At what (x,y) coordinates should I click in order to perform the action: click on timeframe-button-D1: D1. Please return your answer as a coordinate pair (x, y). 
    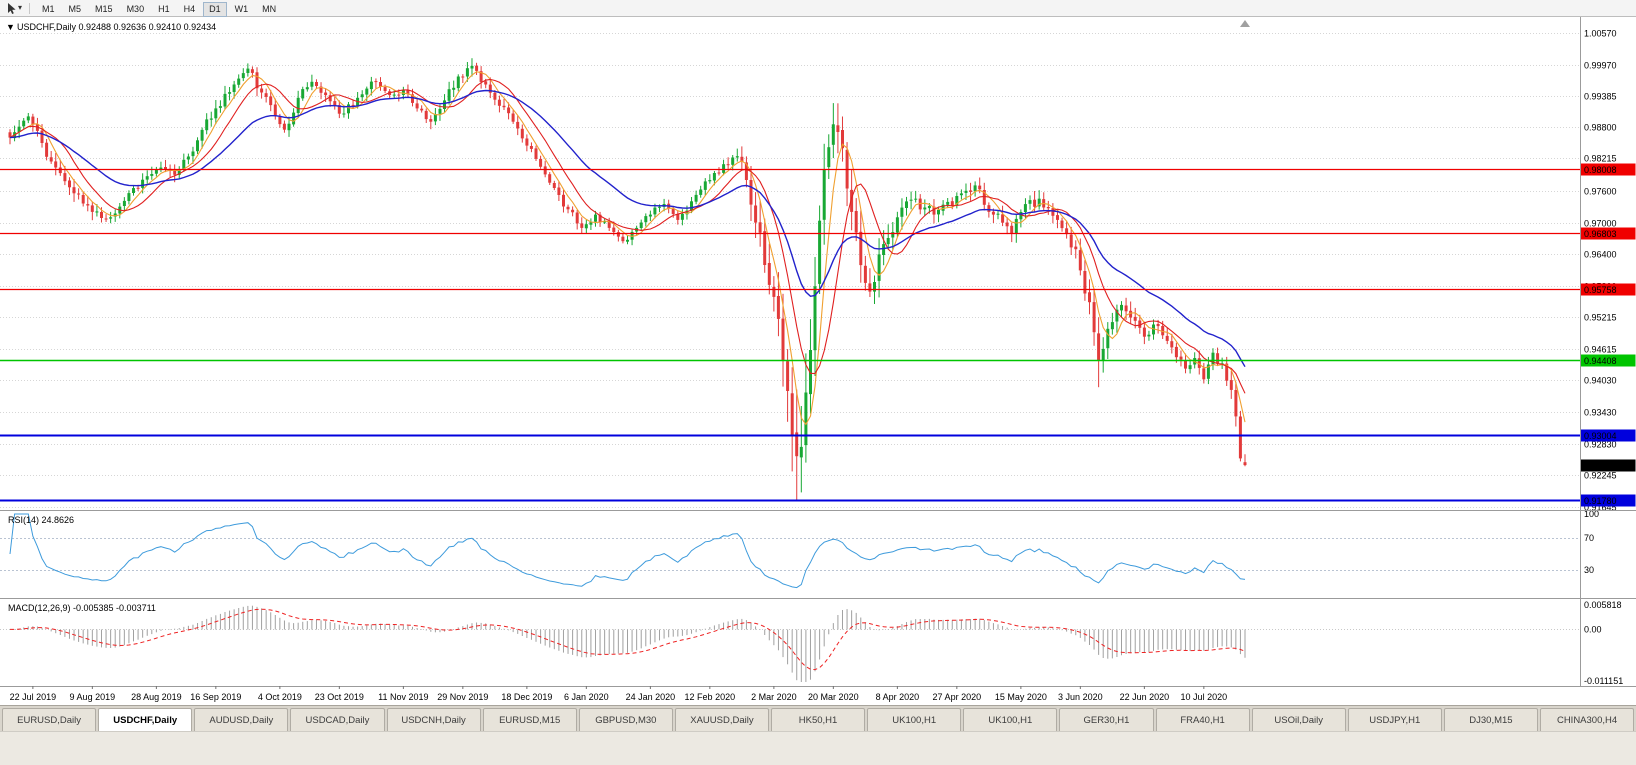
    Looking at the image, I should click on (215, 9).